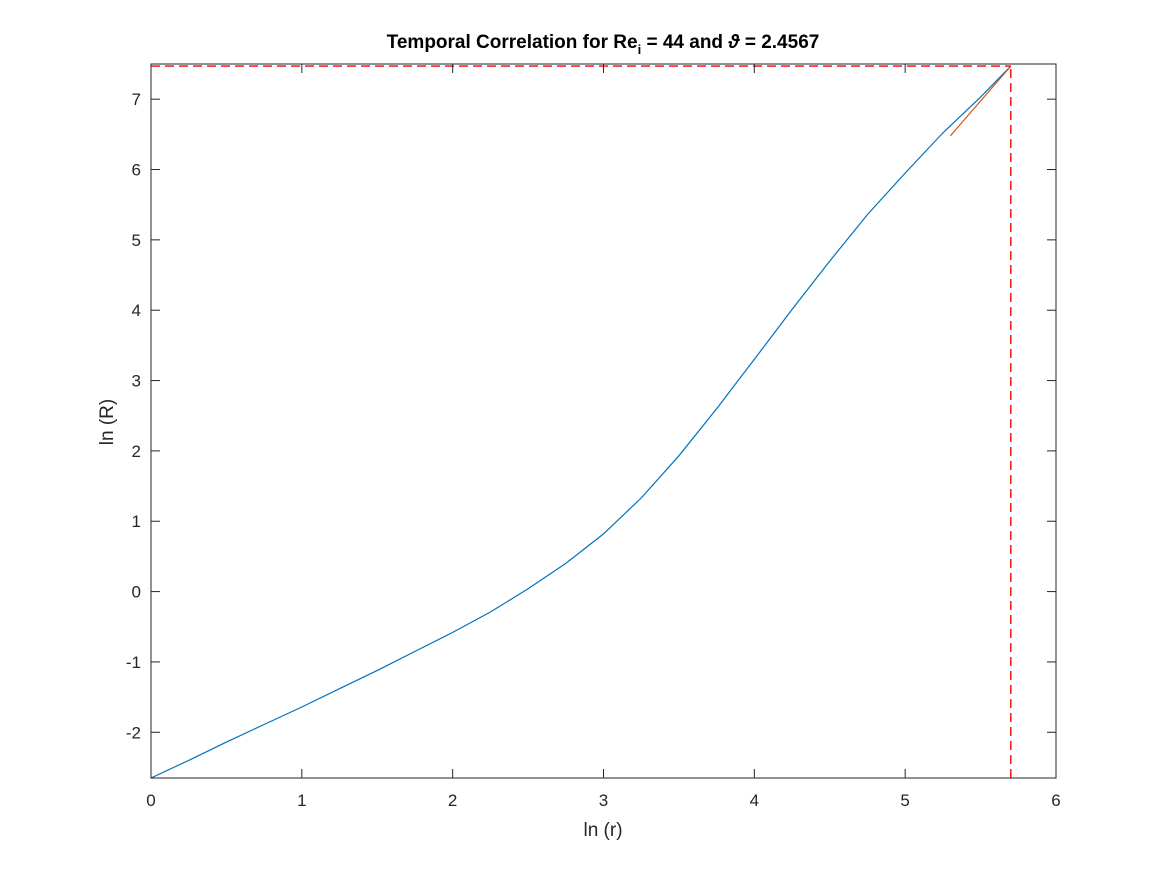 This screenshot has height=875, width=1167. I want to click on y-tick-label: 5, so click(136, 240).